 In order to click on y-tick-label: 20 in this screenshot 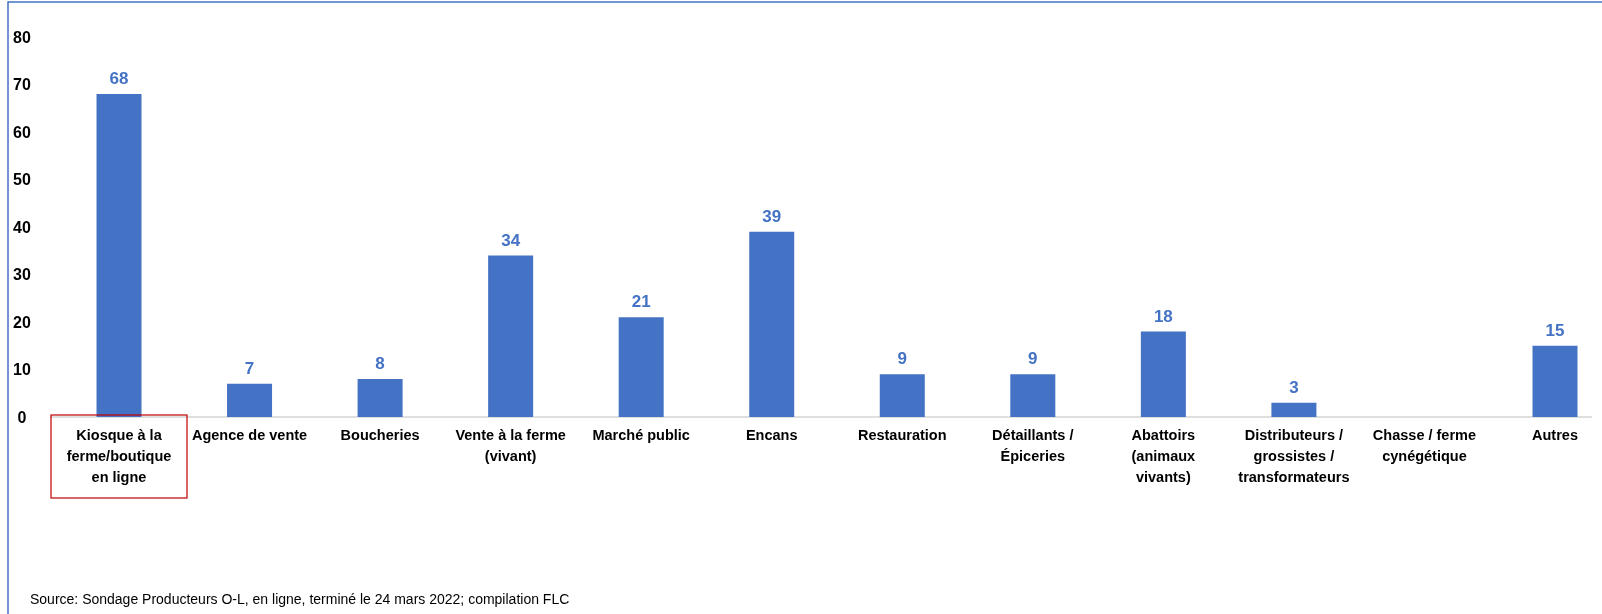, I will do `click(22, 322)`.